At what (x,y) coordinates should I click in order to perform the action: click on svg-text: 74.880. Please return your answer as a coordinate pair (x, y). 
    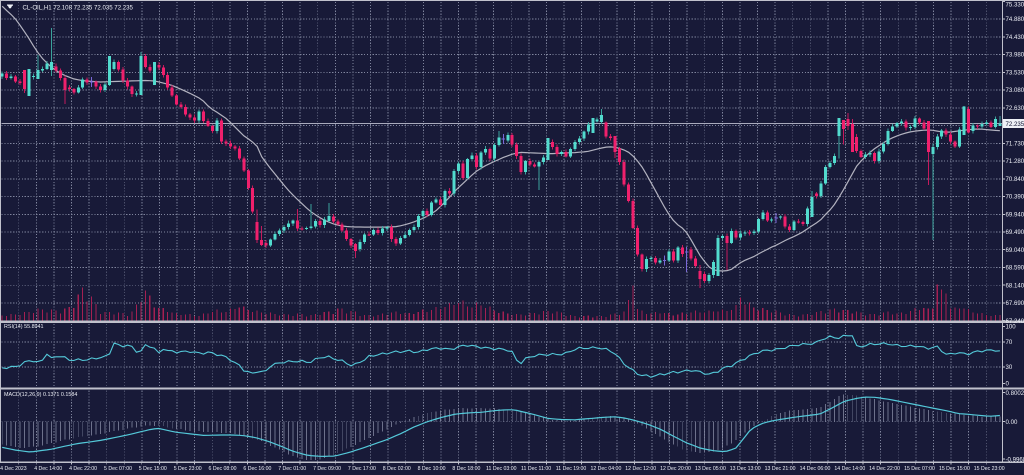
    Looking at the image, I should click on (1015, 19).